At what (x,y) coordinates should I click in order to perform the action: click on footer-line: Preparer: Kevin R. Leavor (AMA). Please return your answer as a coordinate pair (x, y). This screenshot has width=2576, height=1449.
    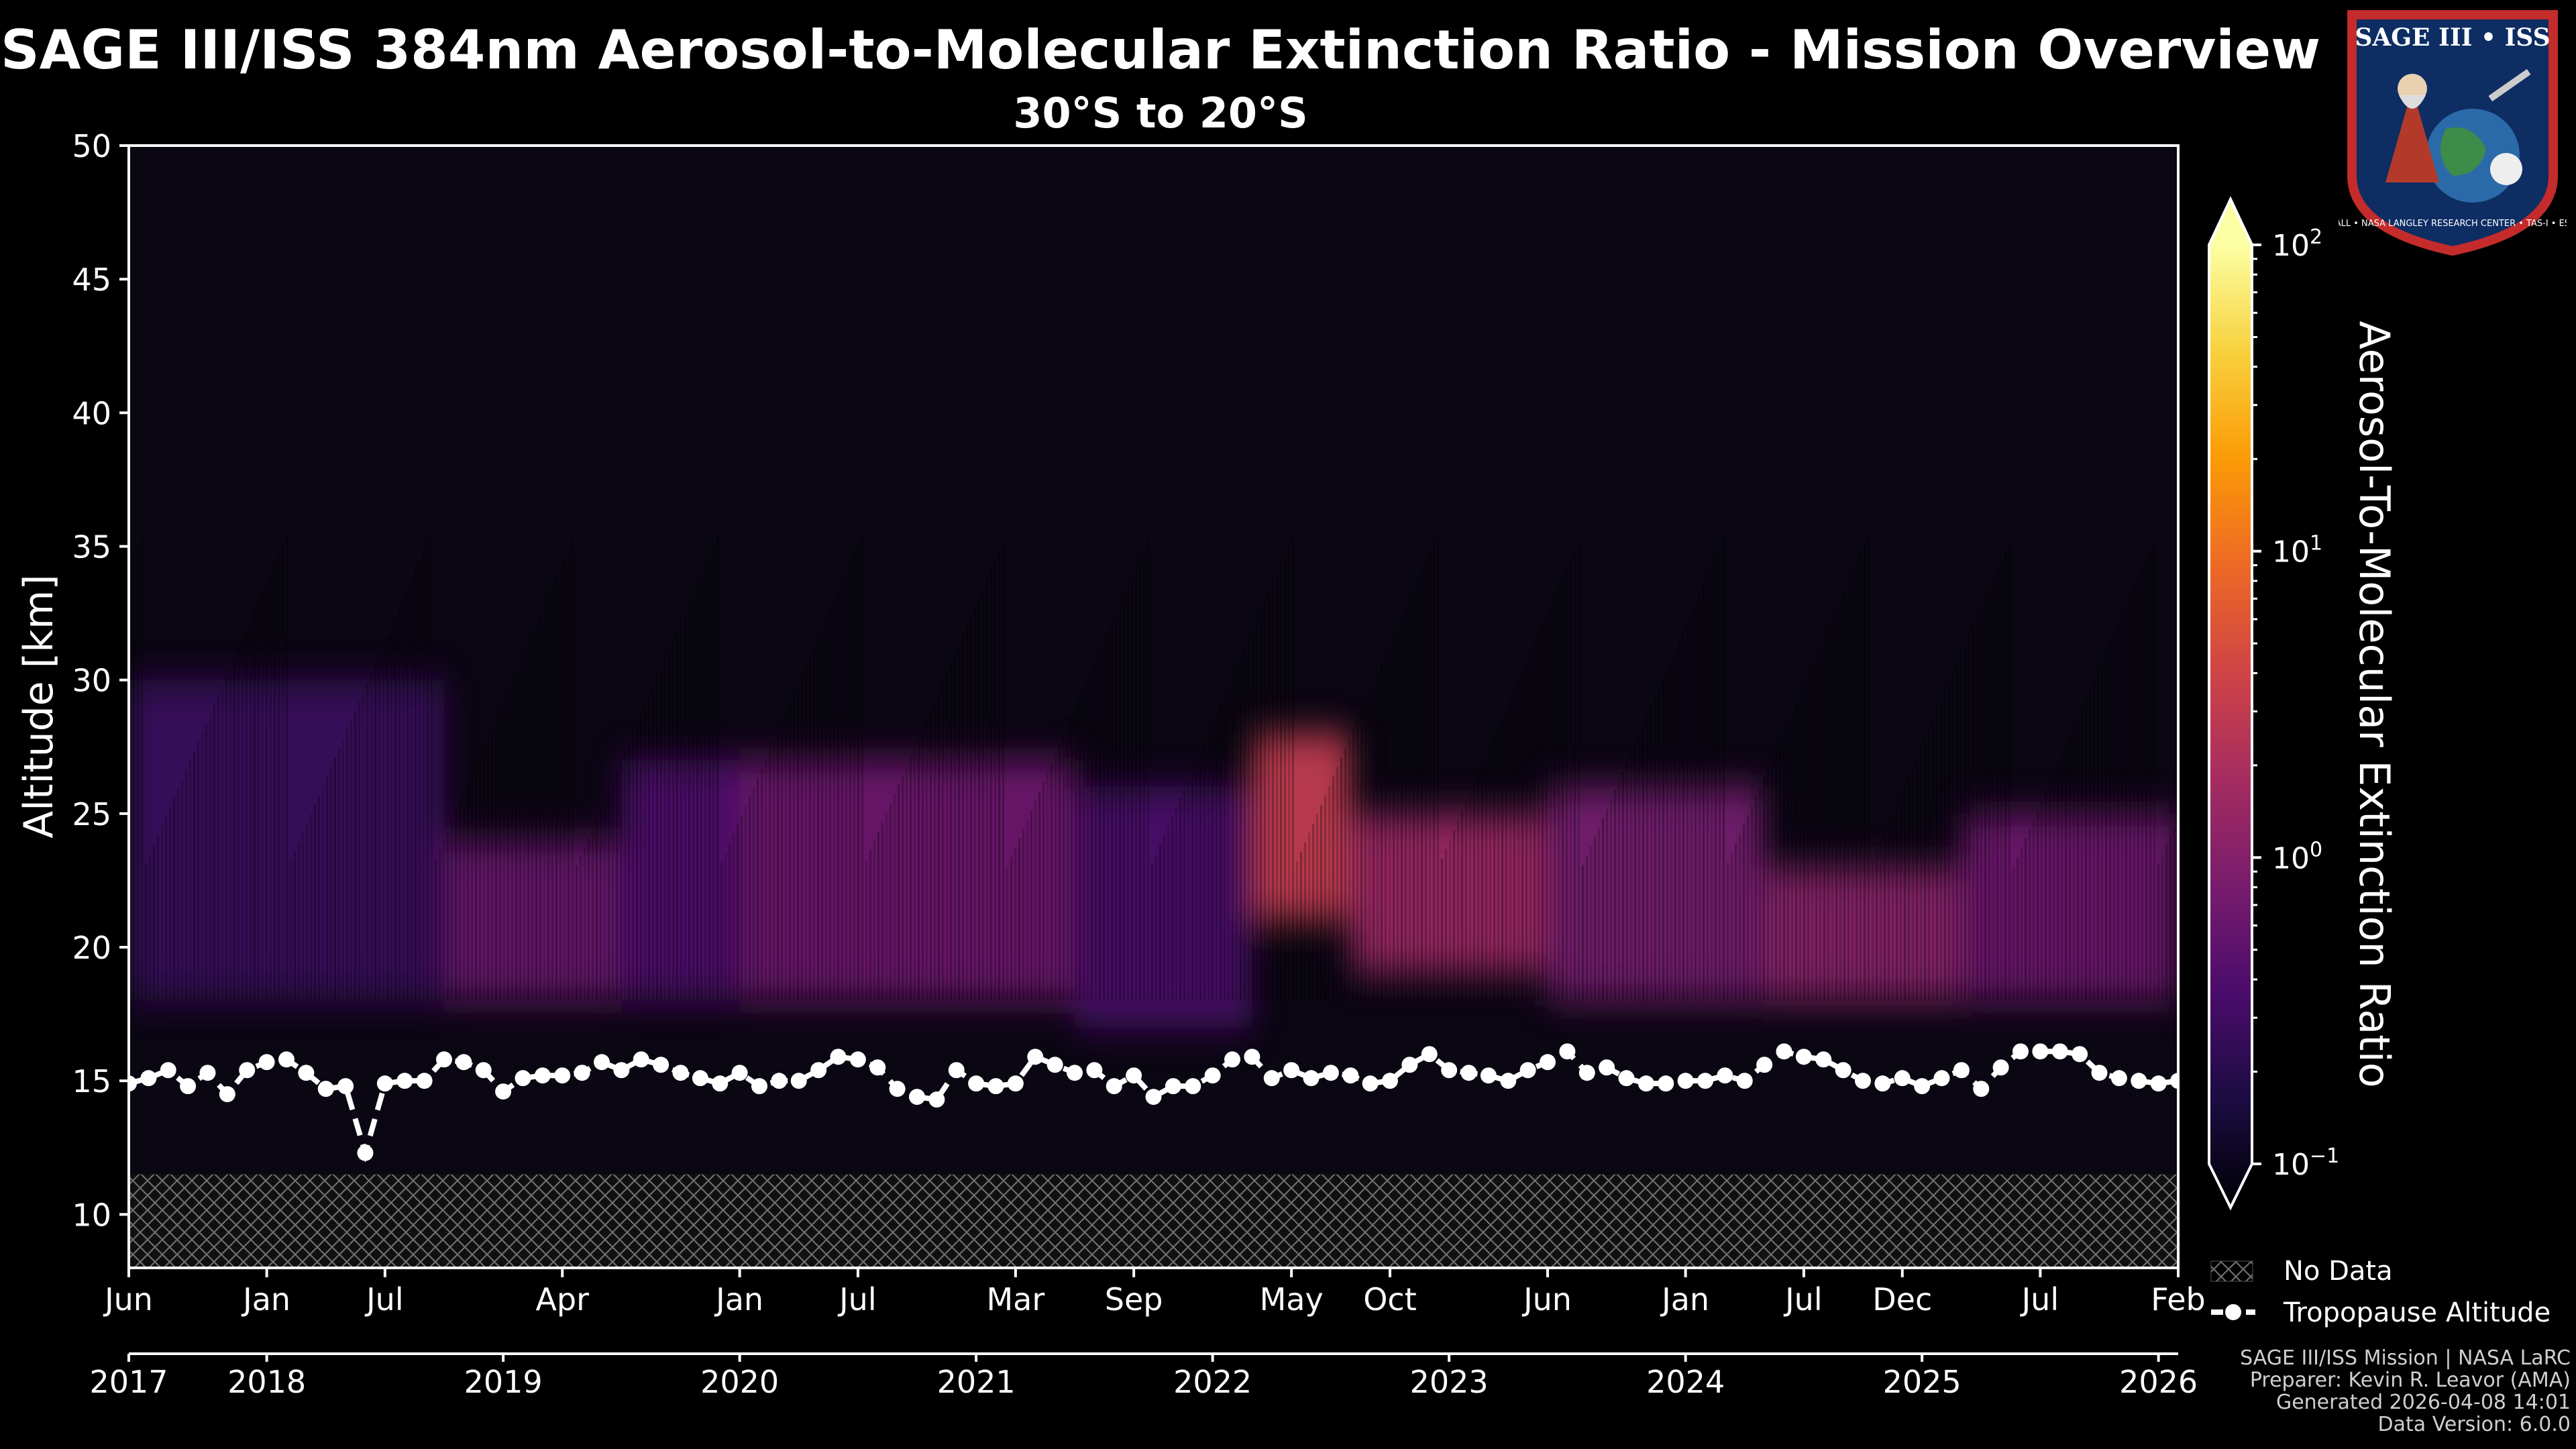
    Looking at the image, I should click on (2410, 1380).